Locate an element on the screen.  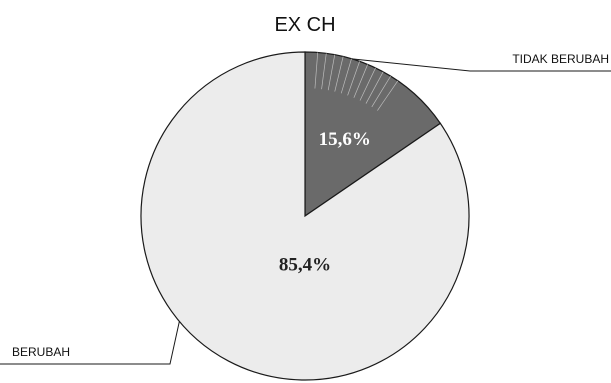
pie-labels: 15,6% 85,4% is located at coordinates (325, 202).